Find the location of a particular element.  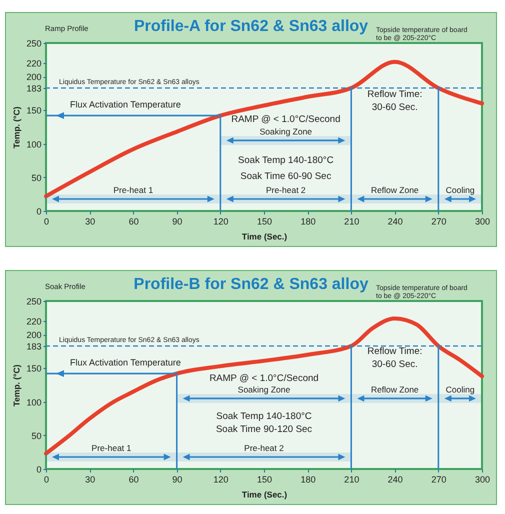

chart-title: Profile-A for Sn62 & Sn63 alloy is located at coordinates (251, 26).